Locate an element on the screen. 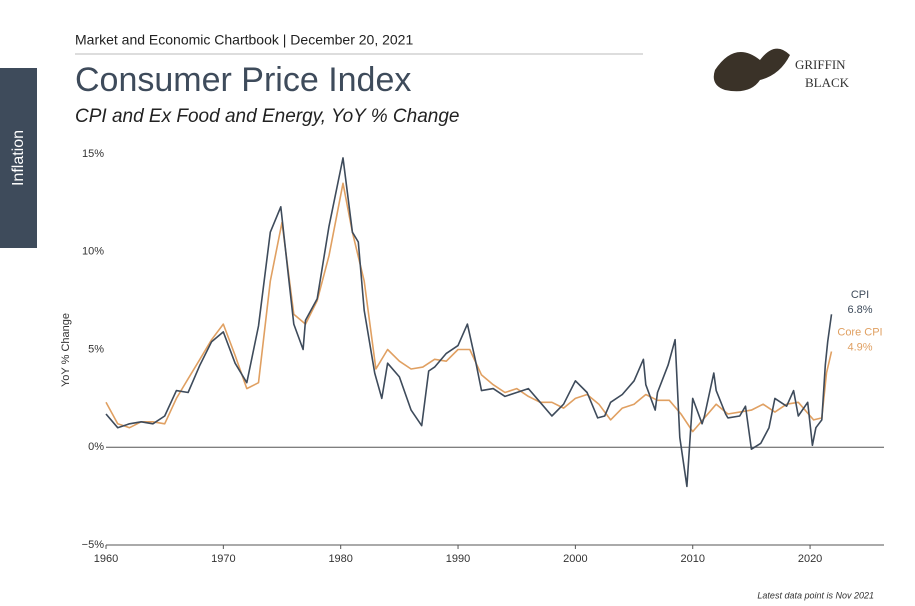 The height and width of the screenshot is (606, 915). x-tick-label: 2020 is located at coordinates (810, 559).